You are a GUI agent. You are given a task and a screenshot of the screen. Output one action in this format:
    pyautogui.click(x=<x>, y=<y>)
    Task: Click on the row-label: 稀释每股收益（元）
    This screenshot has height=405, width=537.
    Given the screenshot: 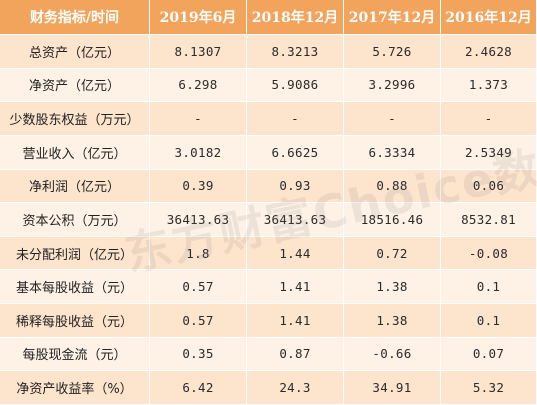 What is the action you would take?
    pyautogui.click(x=75, y=321)
    